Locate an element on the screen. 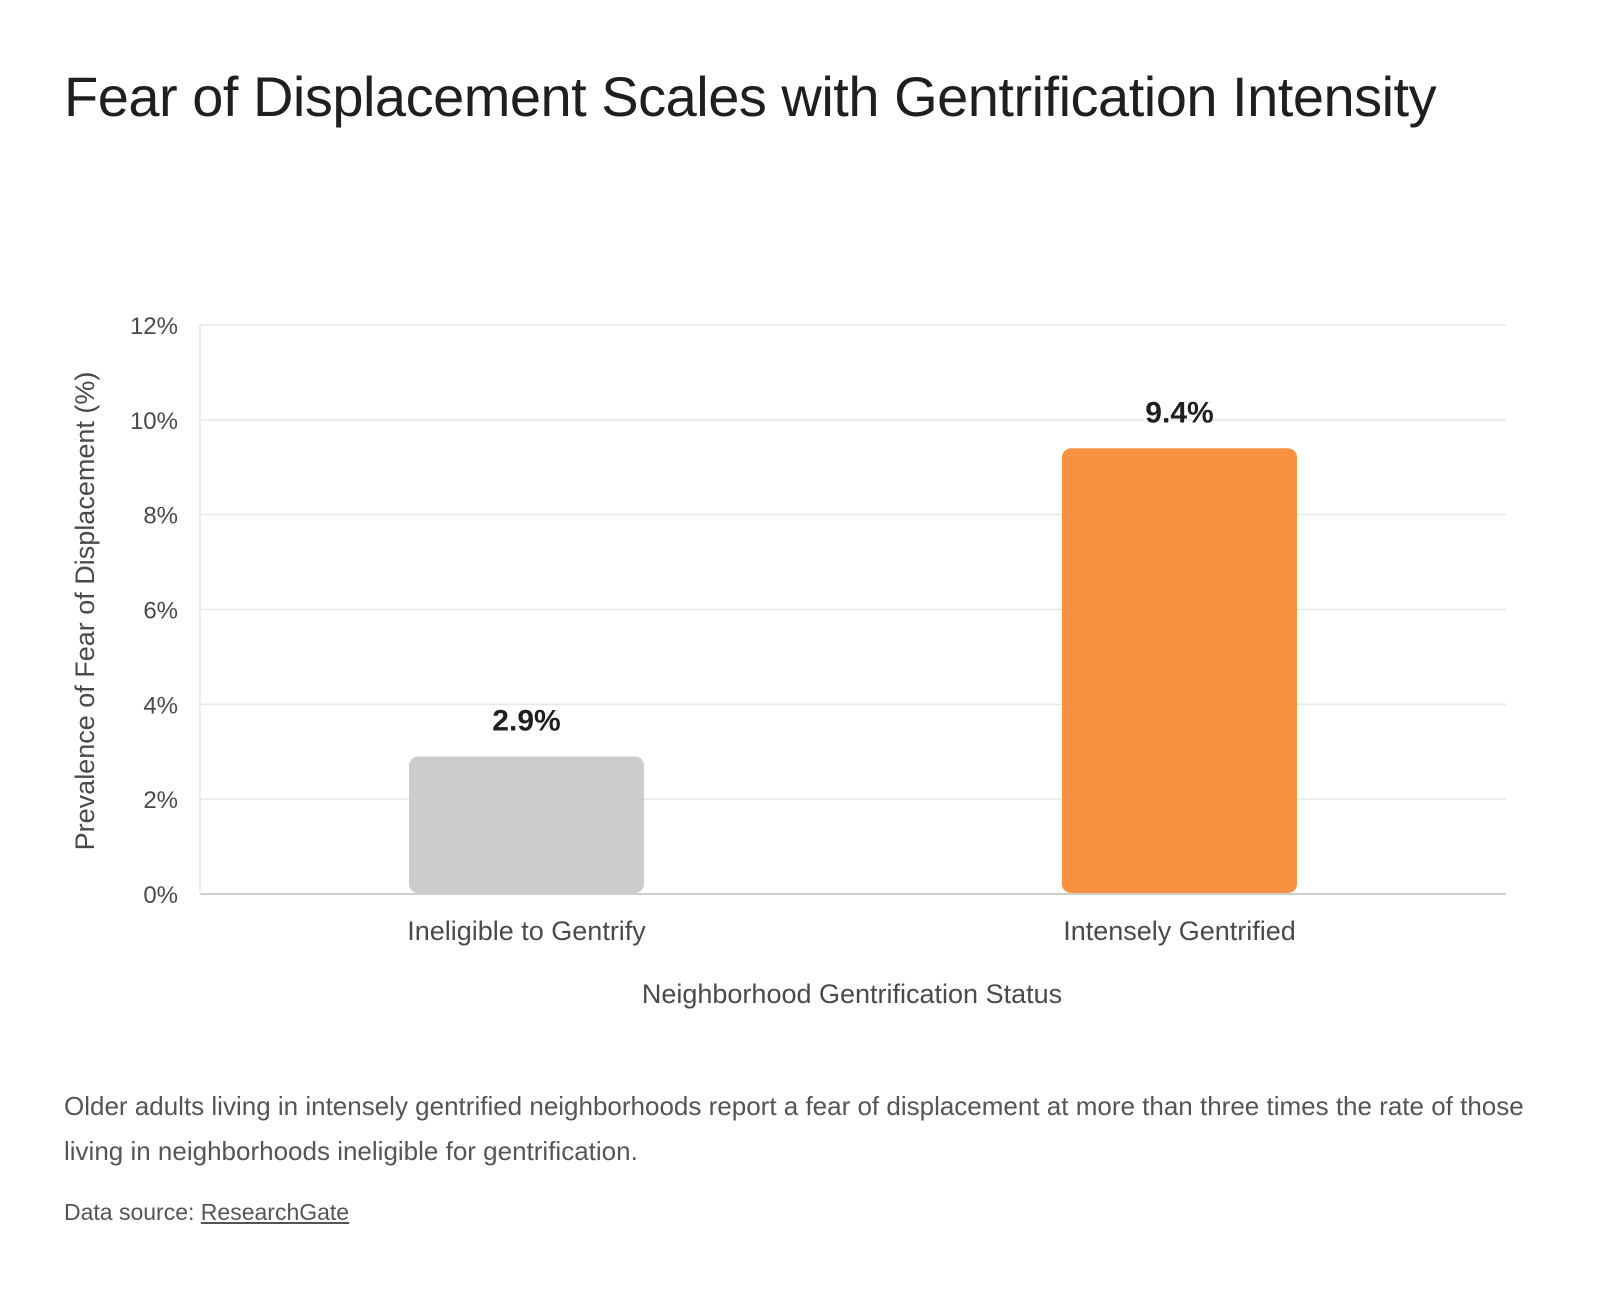 The image size is (1600, 1316). y-tick-label: 4% is located at coordinates (160, 705).